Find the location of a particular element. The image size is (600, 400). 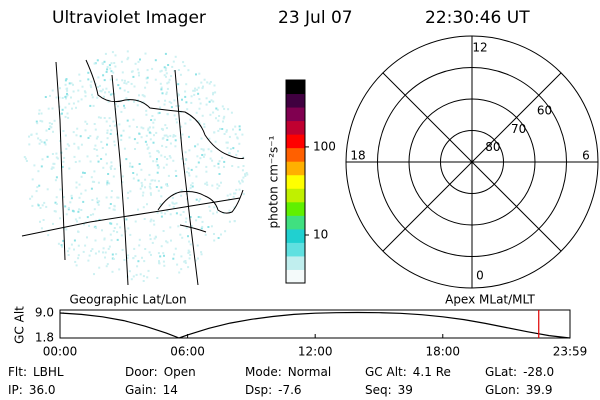

y-tick-label: 1.8 is located at coordinates (44, 338).